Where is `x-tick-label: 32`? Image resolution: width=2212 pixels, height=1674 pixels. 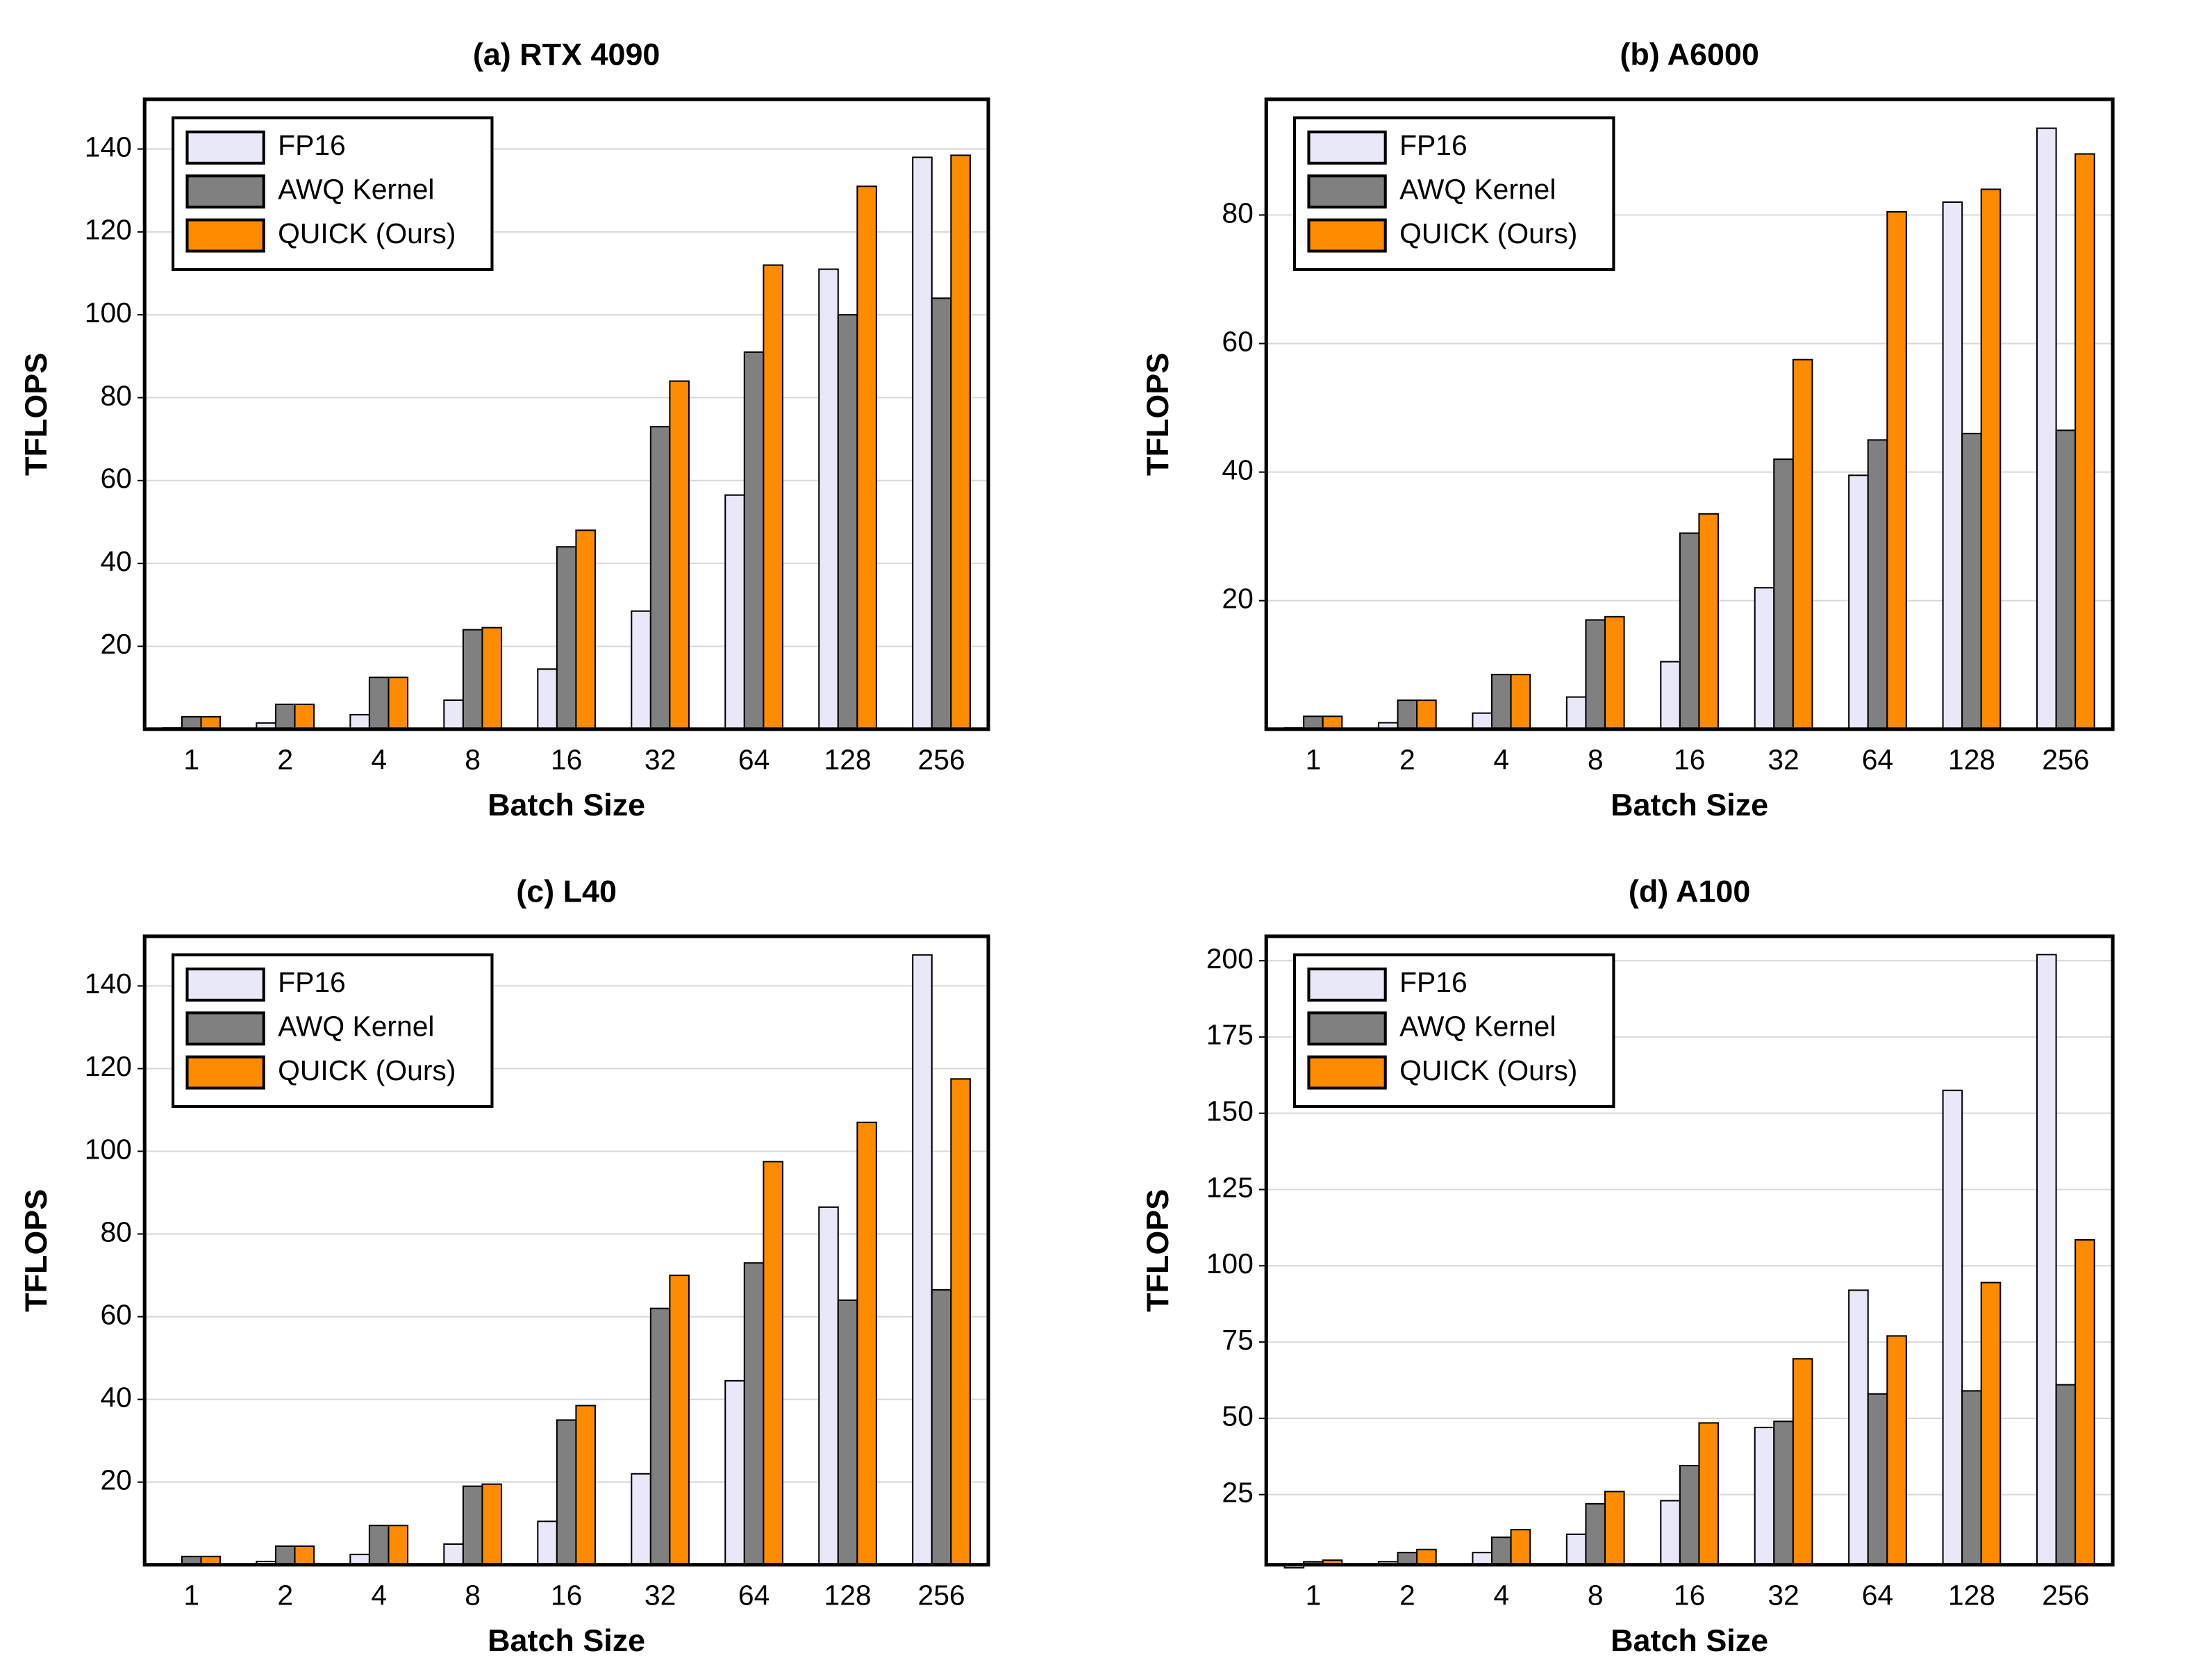
x-tick-label: 32 is located at coordinates (1783, 1595).